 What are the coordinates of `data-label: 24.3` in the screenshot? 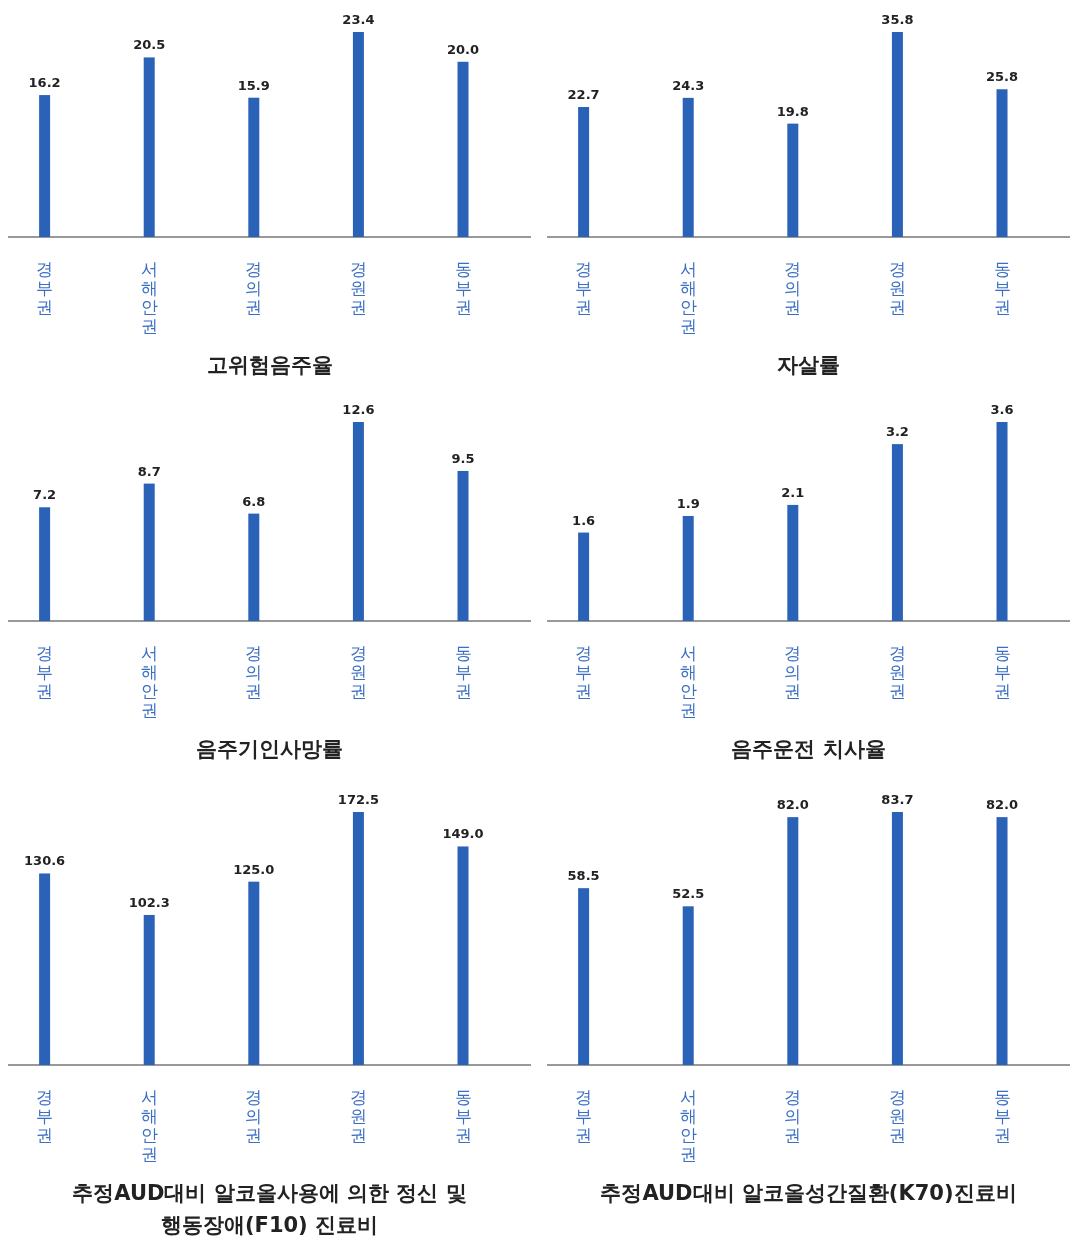 It's located at (688, 85).